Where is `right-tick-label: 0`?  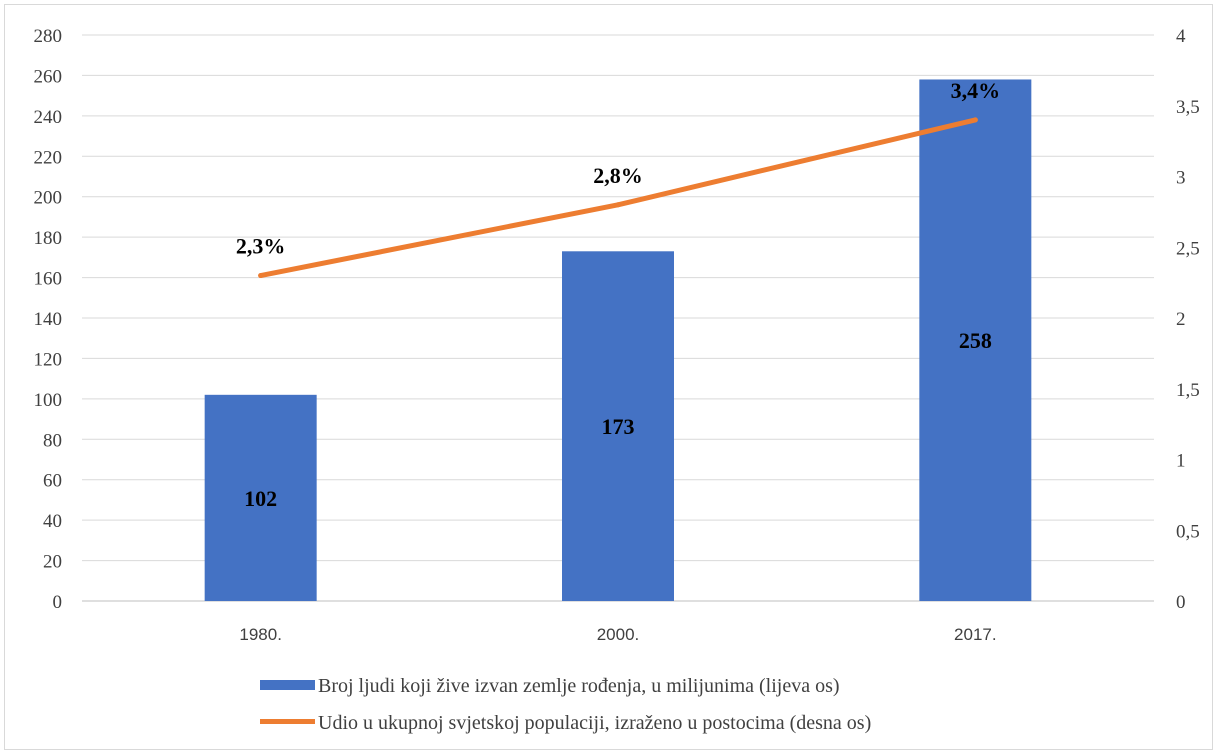 right-tick-label: 0 is located at coordinates (1181, 602).